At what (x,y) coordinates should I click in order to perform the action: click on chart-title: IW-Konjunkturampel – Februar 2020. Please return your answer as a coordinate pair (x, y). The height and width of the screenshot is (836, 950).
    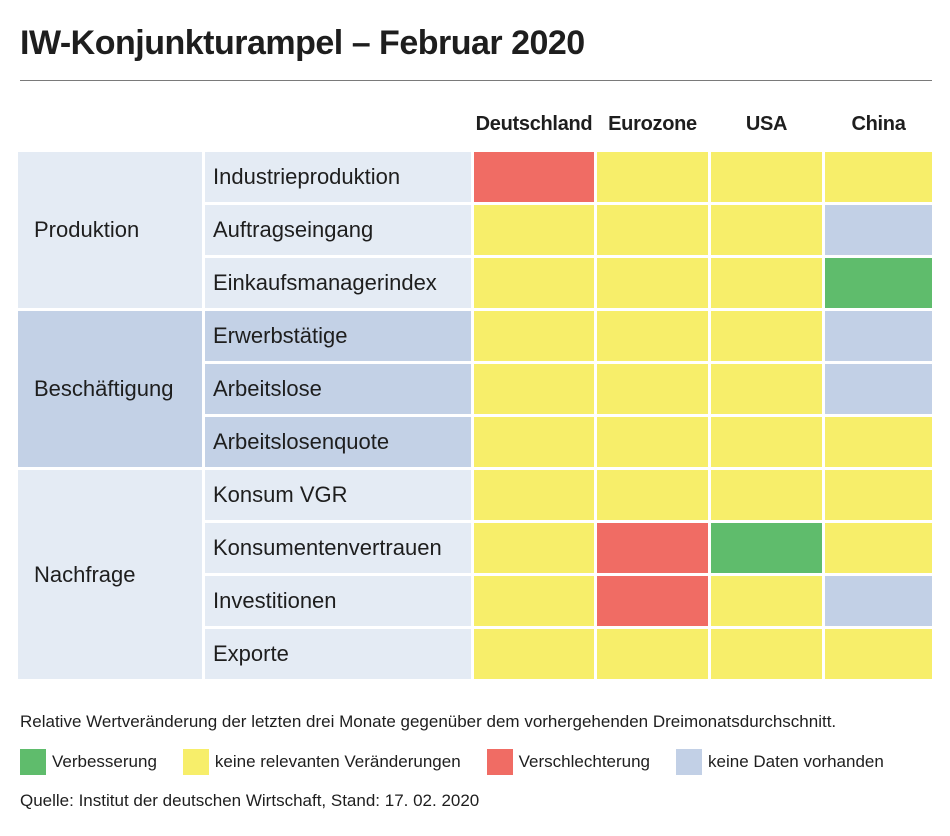
    Looking at the image, I should click on (302, 43).